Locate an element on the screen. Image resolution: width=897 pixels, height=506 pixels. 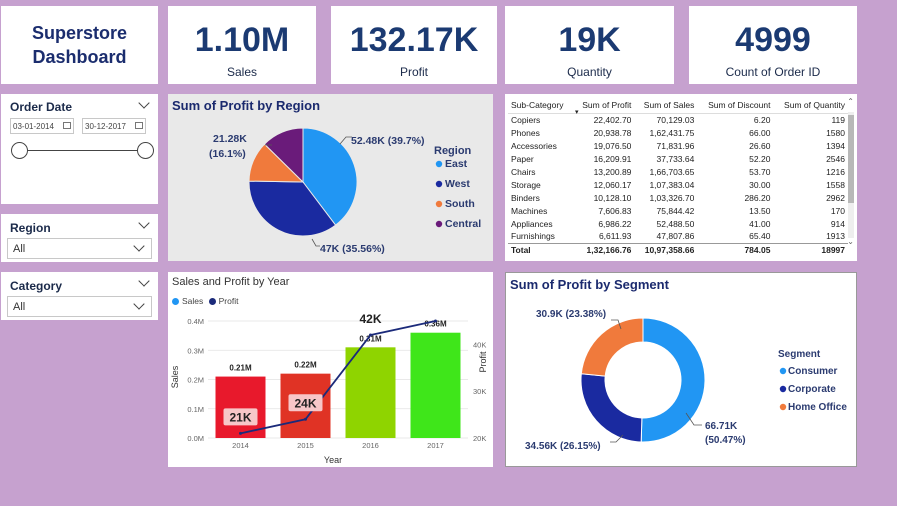
table-cell: 2546 is located at coordinates (835, 158).